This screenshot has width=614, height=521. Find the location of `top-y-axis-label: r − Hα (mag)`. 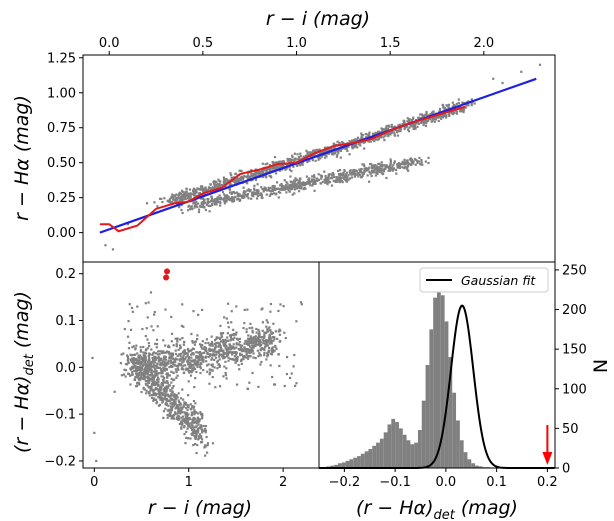

top-y-axis-label: r − Hα (mag) is located at coordinates (22, 158).